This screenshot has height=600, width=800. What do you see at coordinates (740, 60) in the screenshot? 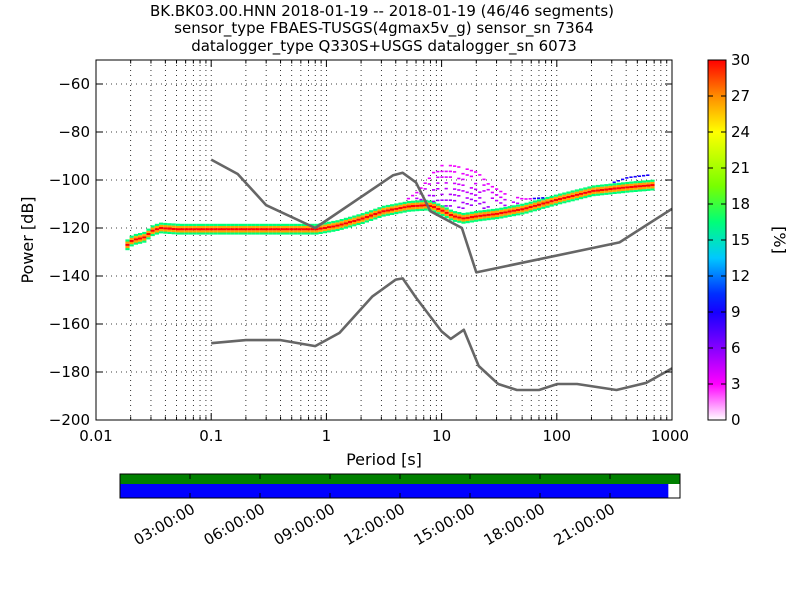
I see `colorbar-tick-label: 30` at bounding box center [740, 60].